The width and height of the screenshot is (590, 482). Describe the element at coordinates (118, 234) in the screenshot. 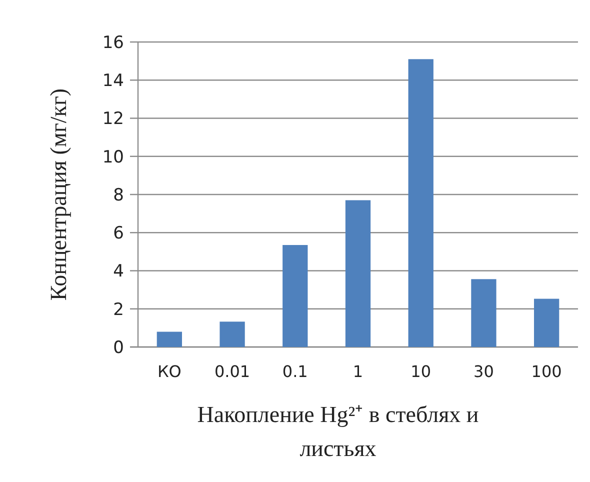

I see `y-tick-label: 6` at that location.